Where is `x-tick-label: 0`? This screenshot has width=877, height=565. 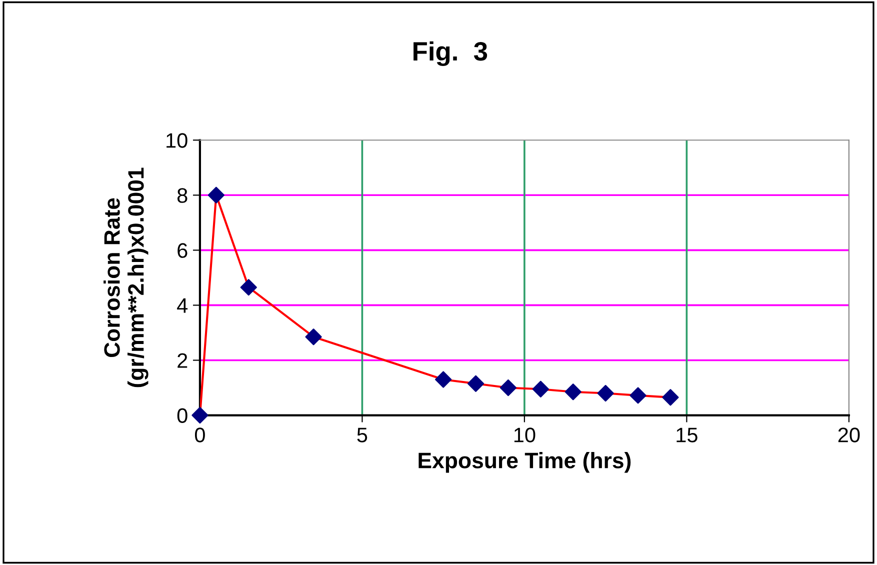
x-tick-label: 0 is located at coordinates (199, 435).